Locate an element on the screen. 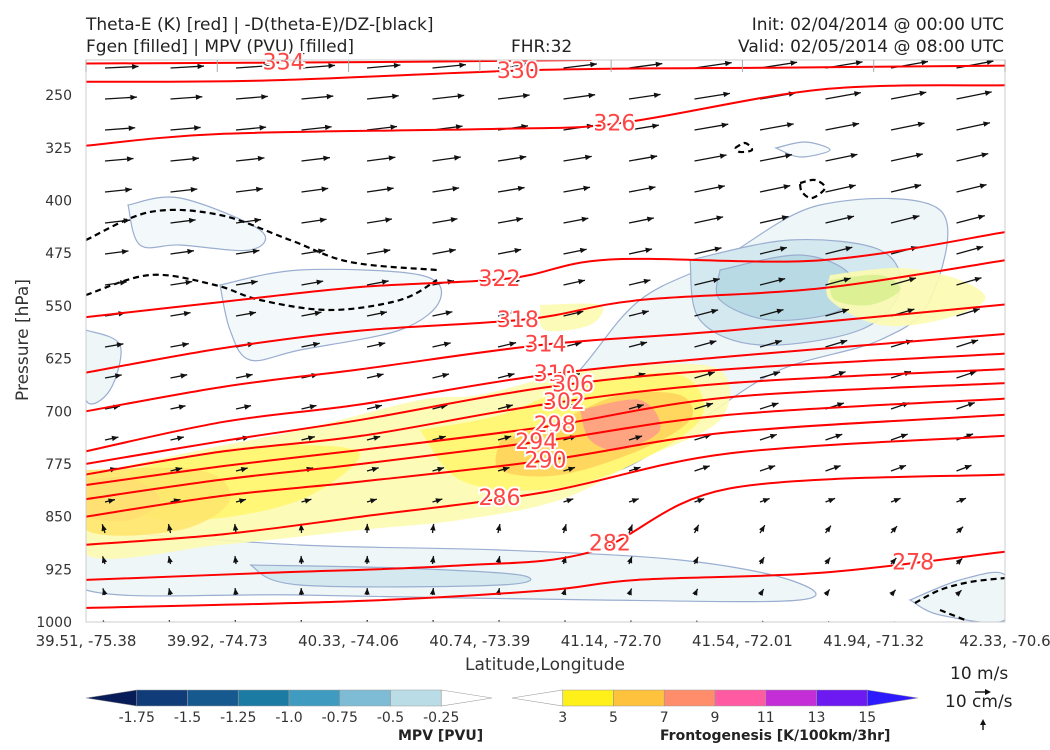 The height and width of the screenshot is (750, 1050). theta-e-label-298: 298 is located at coordinates (555, 425).